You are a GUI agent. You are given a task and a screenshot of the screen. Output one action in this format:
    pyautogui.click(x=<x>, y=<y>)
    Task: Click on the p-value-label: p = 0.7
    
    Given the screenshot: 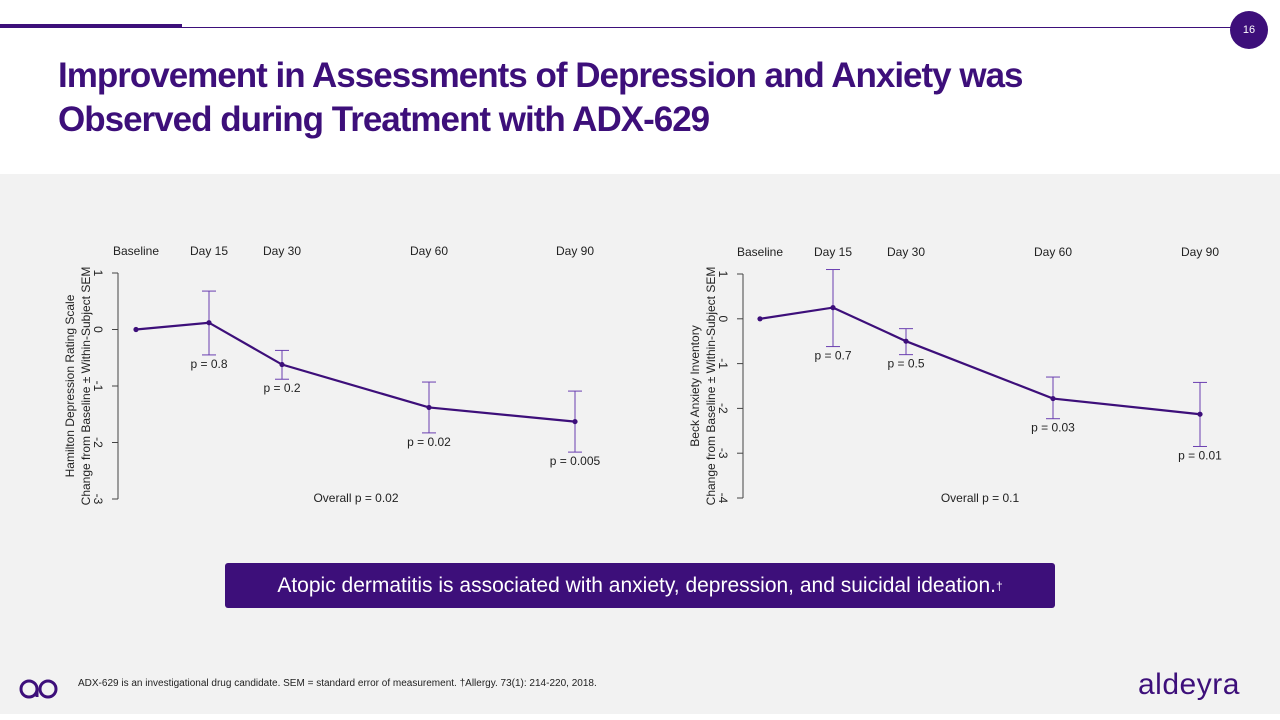 What is the action you would take?
    pyautogui.click(x=832, y=356)
    